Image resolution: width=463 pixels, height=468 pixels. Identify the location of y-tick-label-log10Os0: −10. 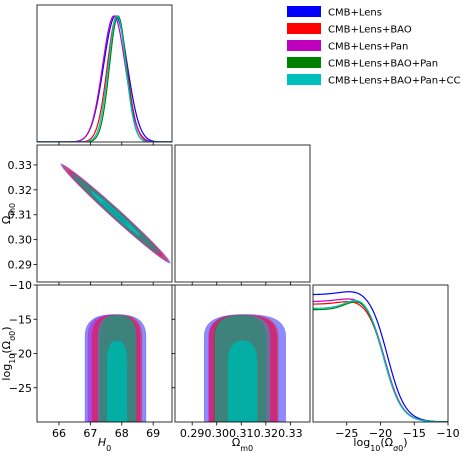
(20, 285).